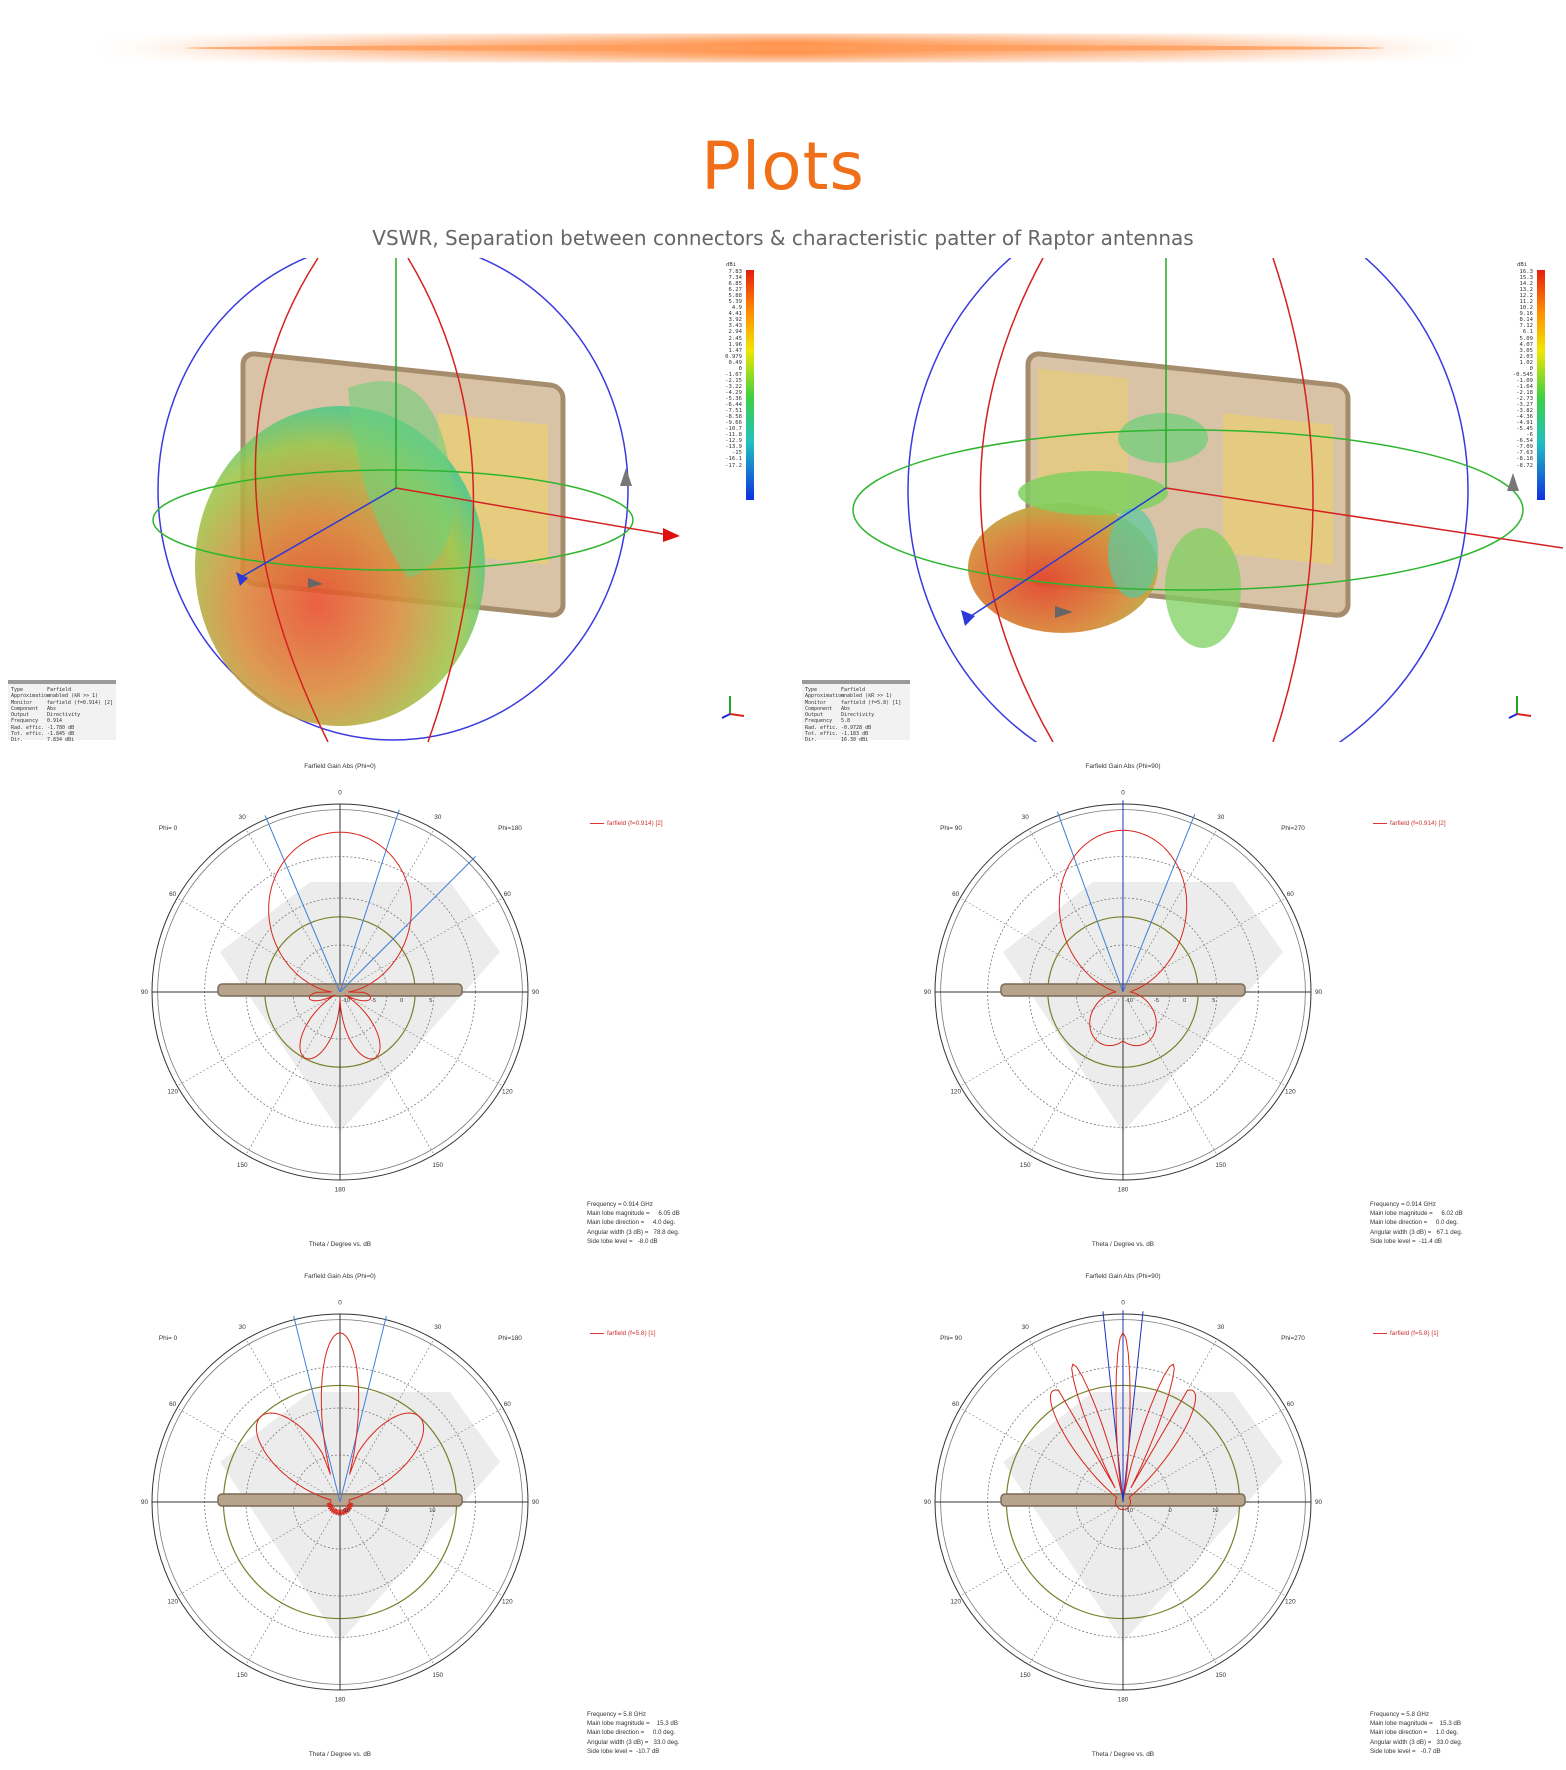  Describe the element at coordinates (733, 423) in the screenshot. I see `color-scale-tick: -9.66` at that location.